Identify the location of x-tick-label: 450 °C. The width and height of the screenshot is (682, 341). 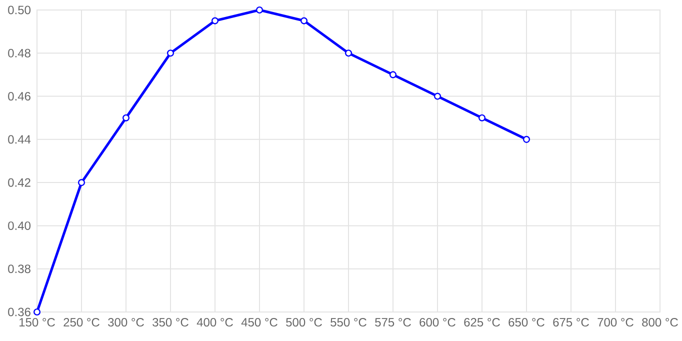
(259, 322).